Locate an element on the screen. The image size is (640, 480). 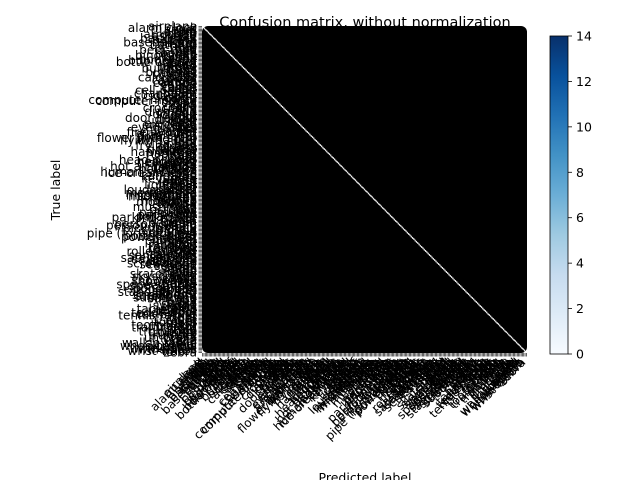
y-tick-label: helmet is located at coordinates (176, 164).